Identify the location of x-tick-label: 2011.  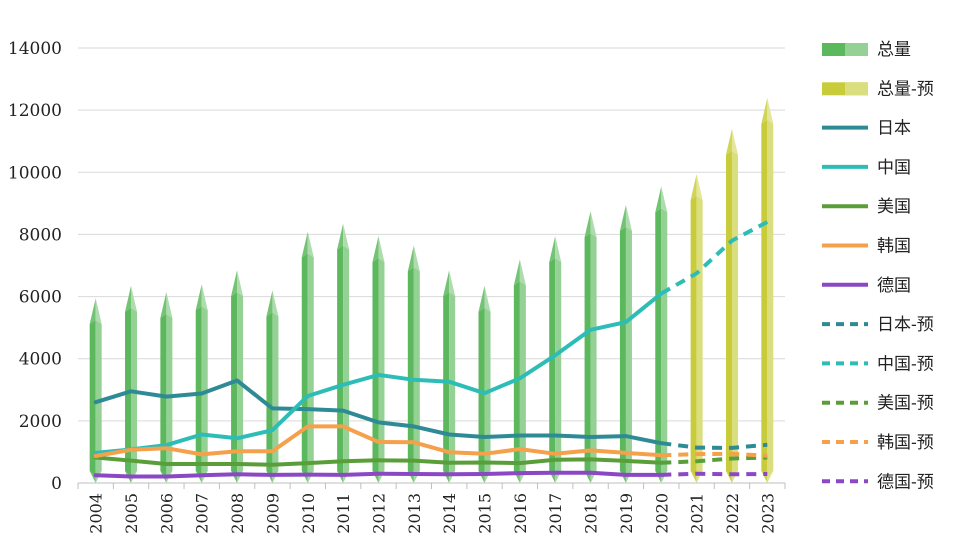
(343, 513).